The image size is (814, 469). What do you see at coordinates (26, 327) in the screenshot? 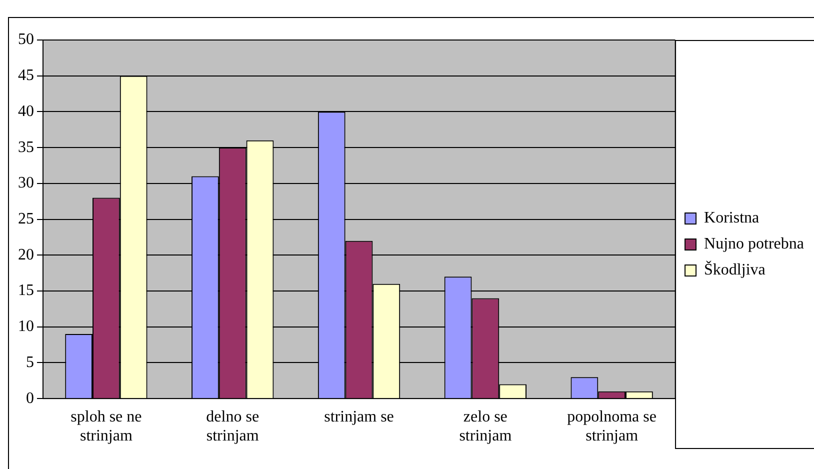
I see `y-tick-label: 10` at bounding box center [26, 327].